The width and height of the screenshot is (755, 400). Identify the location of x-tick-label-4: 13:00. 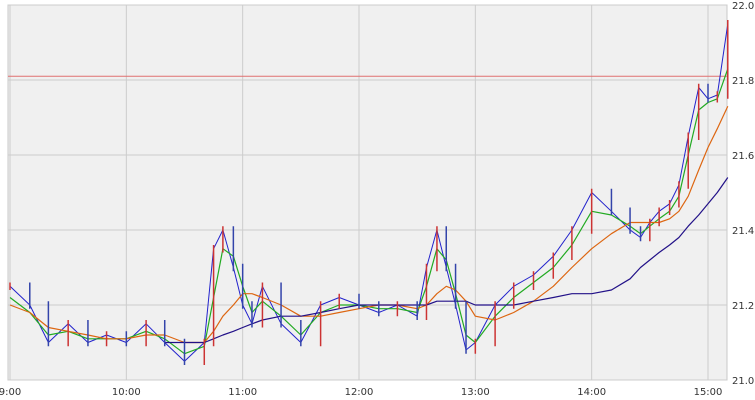
(475, 392).